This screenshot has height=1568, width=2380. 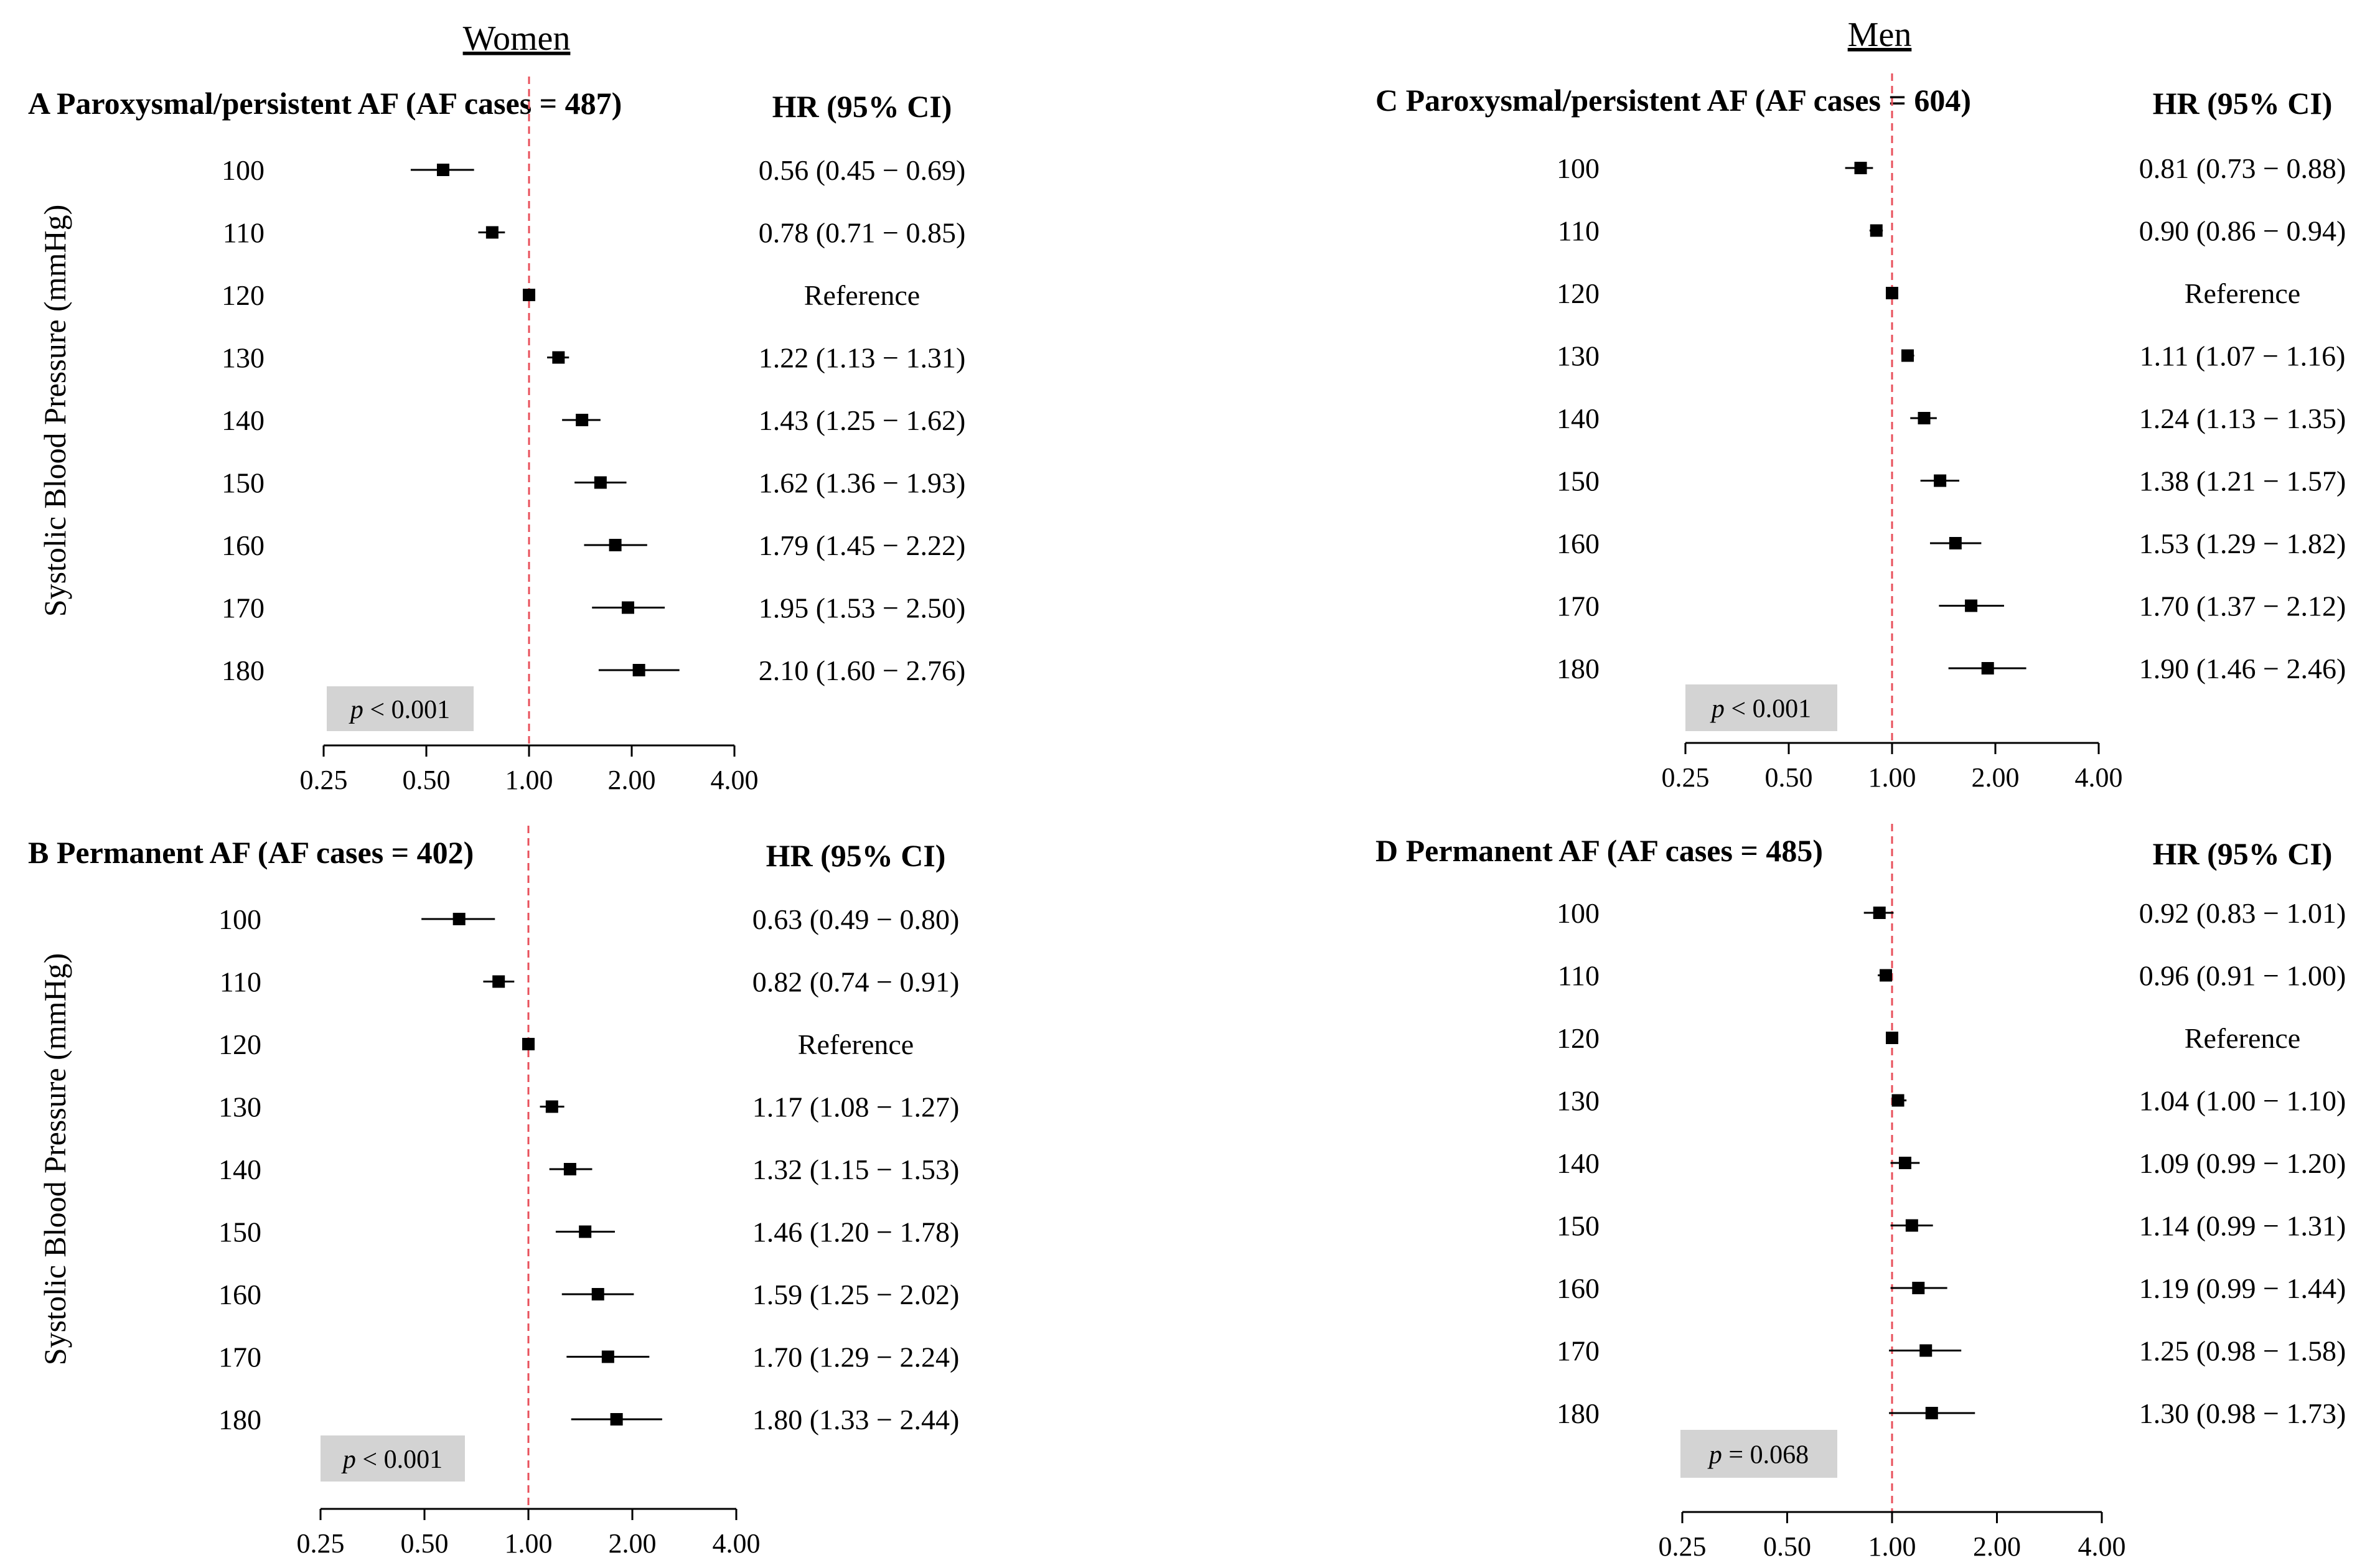 I want to click on x-tick-label: 1.00, so click(x=1892, y=778).